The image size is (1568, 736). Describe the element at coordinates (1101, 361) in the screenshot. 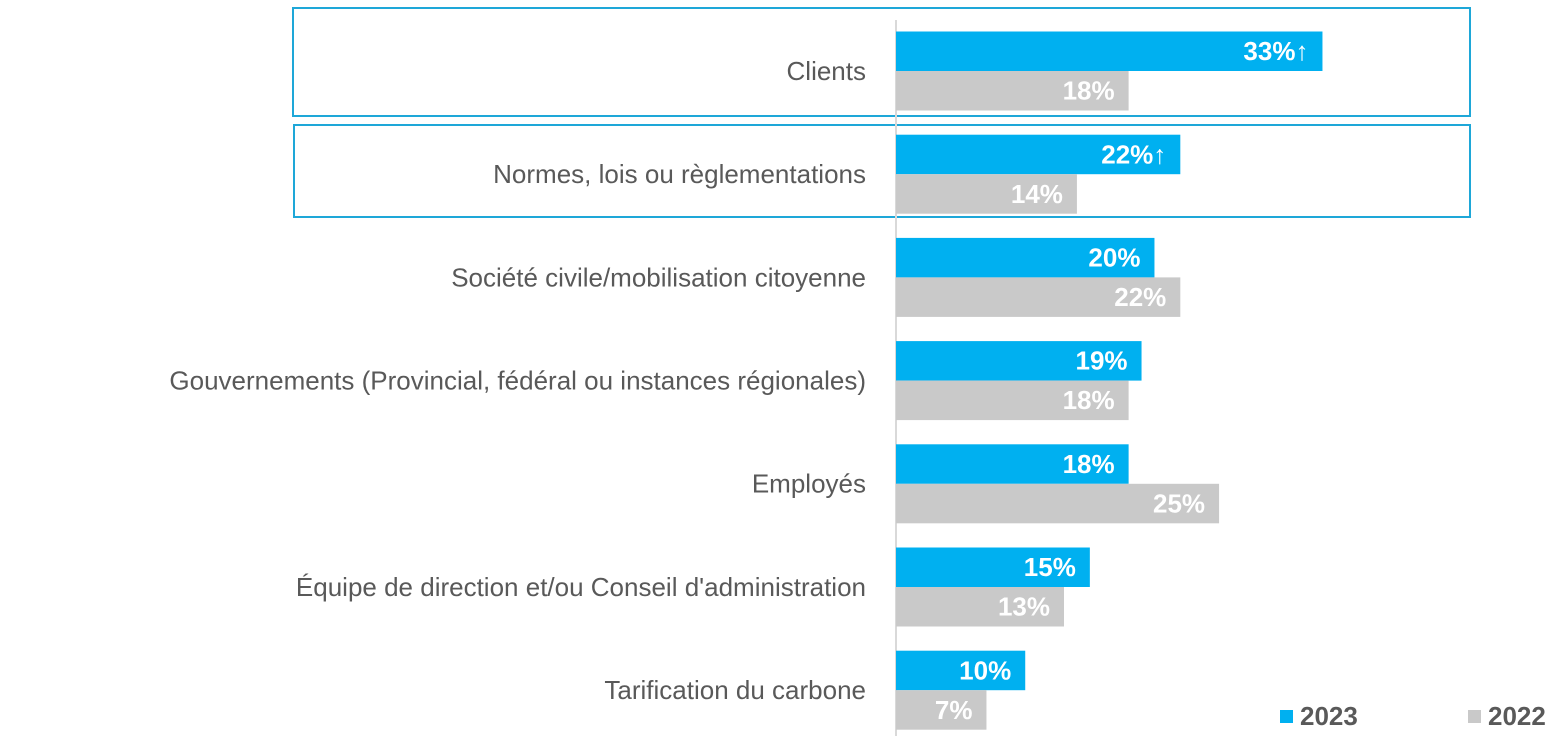

I see `value-label: 19%` at that location.